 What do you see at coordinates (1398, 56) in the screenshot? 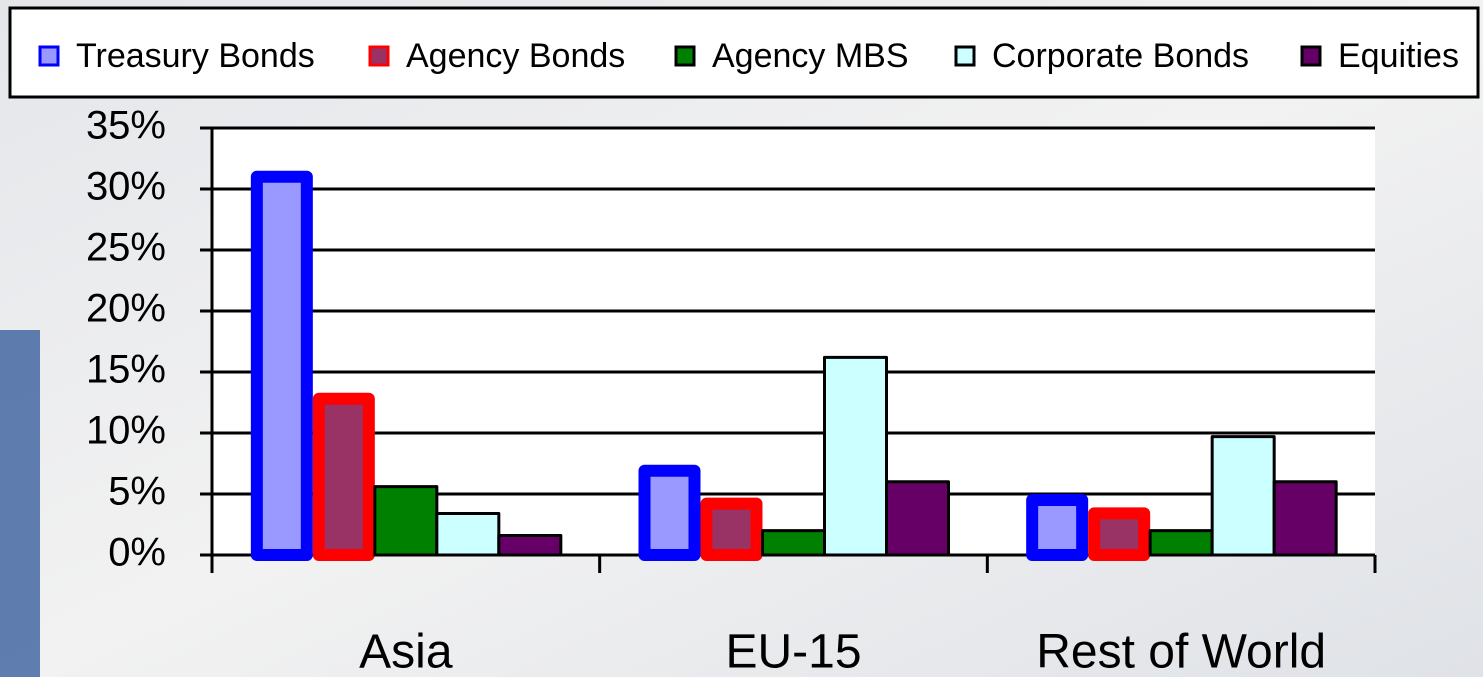
I see `legend-label: Equities` at bounding box center [1398, 56].